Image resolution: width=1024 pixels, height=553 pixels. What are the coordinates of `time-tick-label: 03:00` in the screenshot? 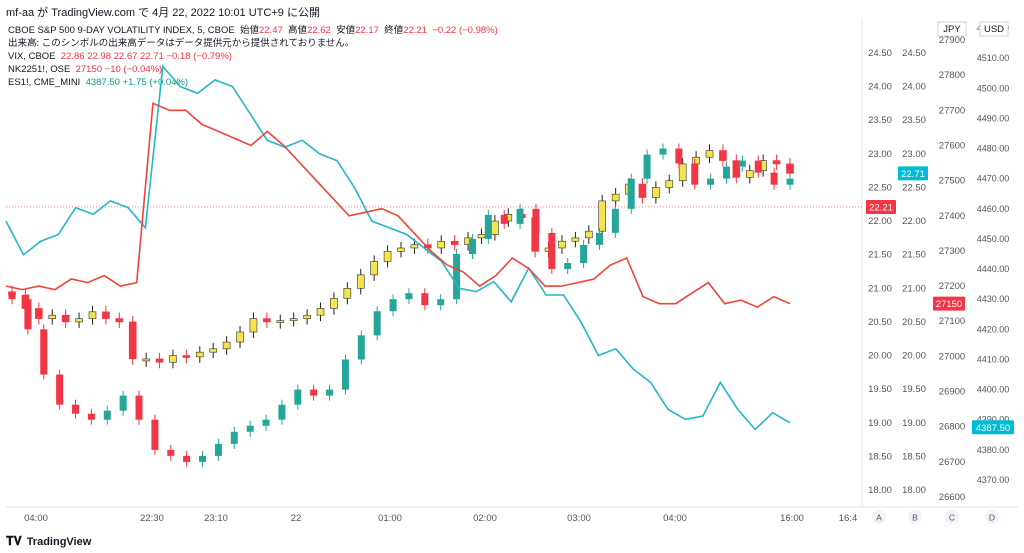 It's located at (579, 518).